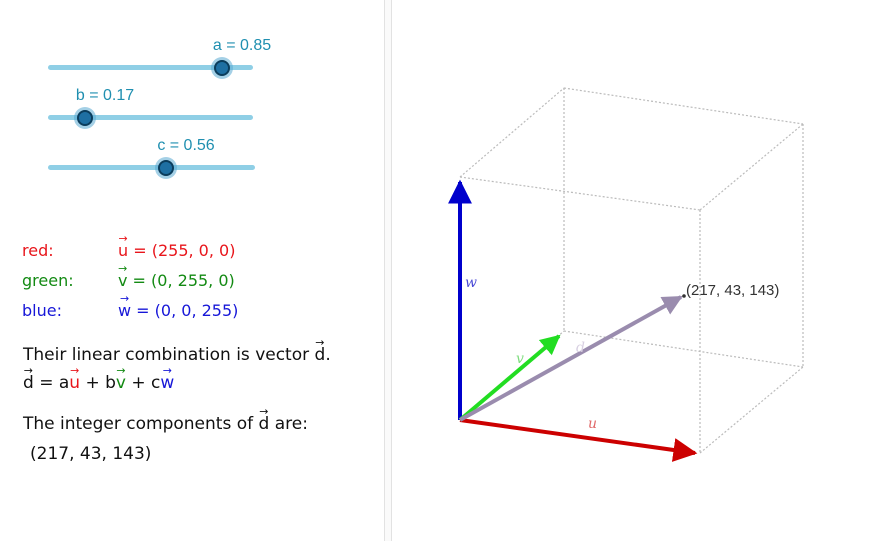  What do you see at coordinates (684, 296) in the screenshot?
I see `d-endpoint` at bounding box center [684, 296].